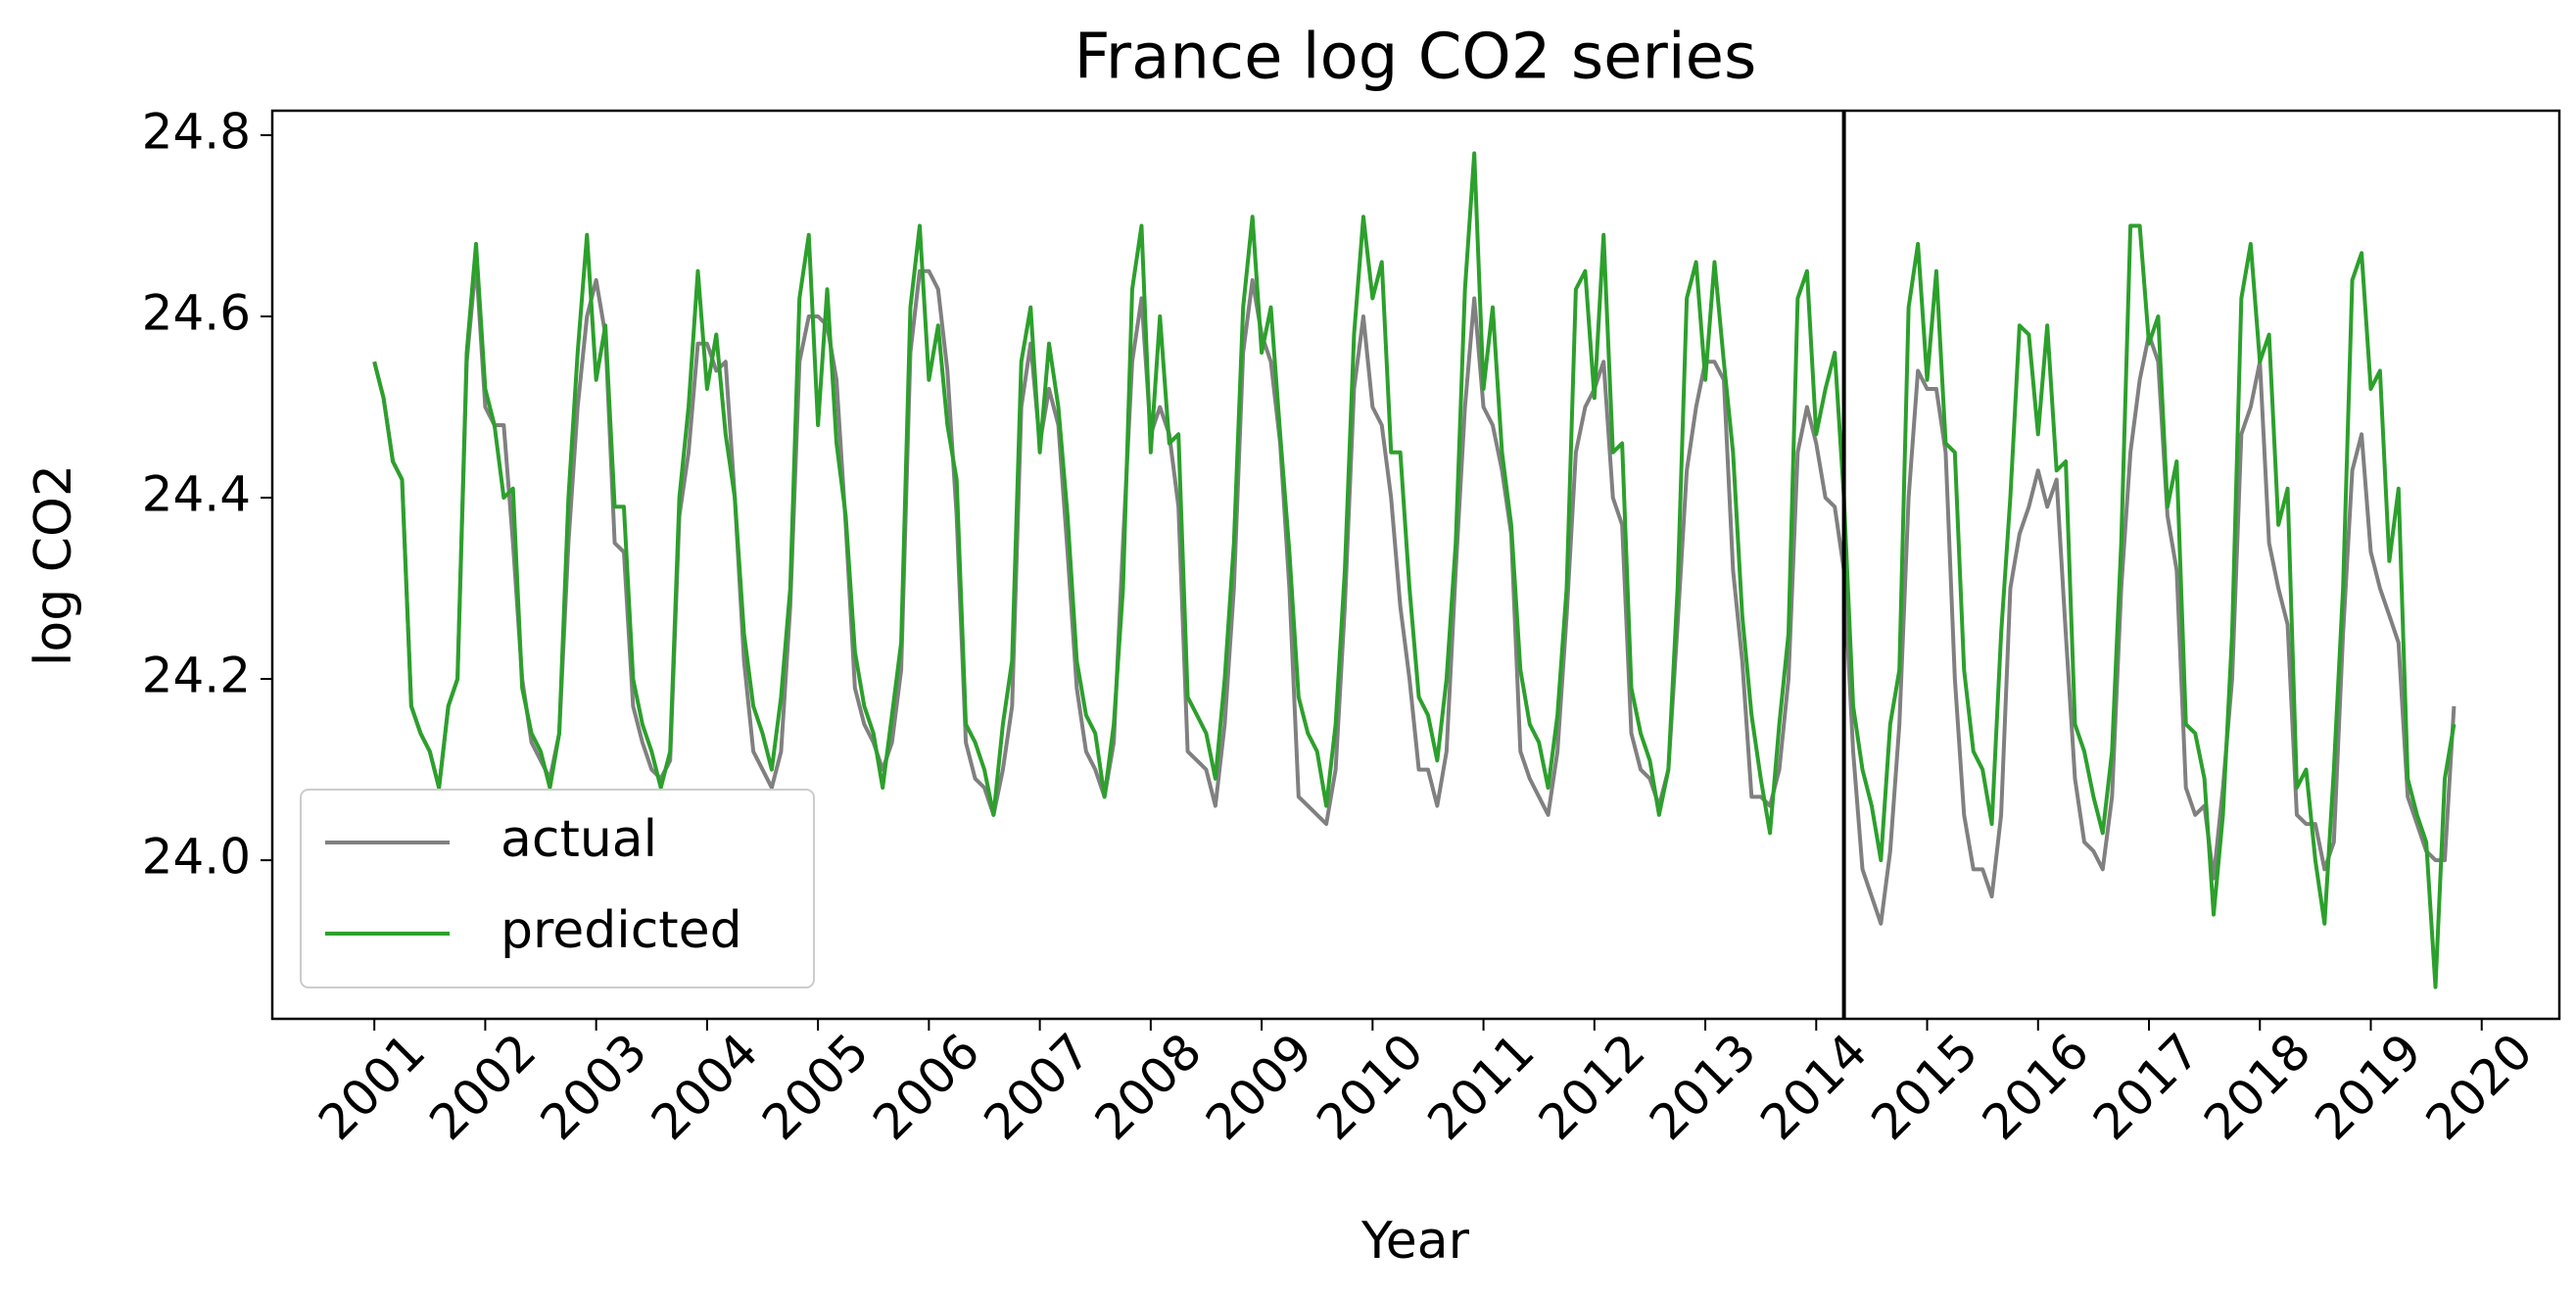 This screenshot has width=2576, height=1299. I want to click on chart-title: France log CO2 series, so click(1415, 58).